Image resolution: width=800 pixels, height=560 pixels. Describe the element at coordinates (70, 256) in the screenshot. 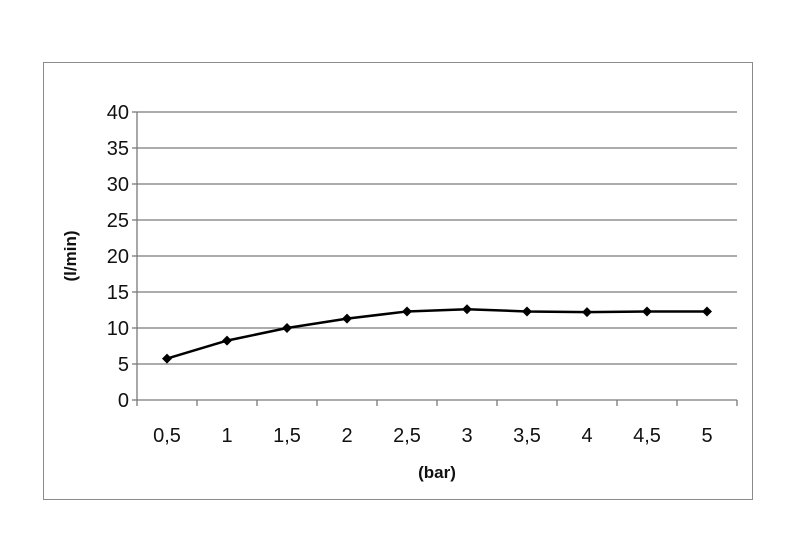

I see `y-axis-label: (l/min)` at that location.